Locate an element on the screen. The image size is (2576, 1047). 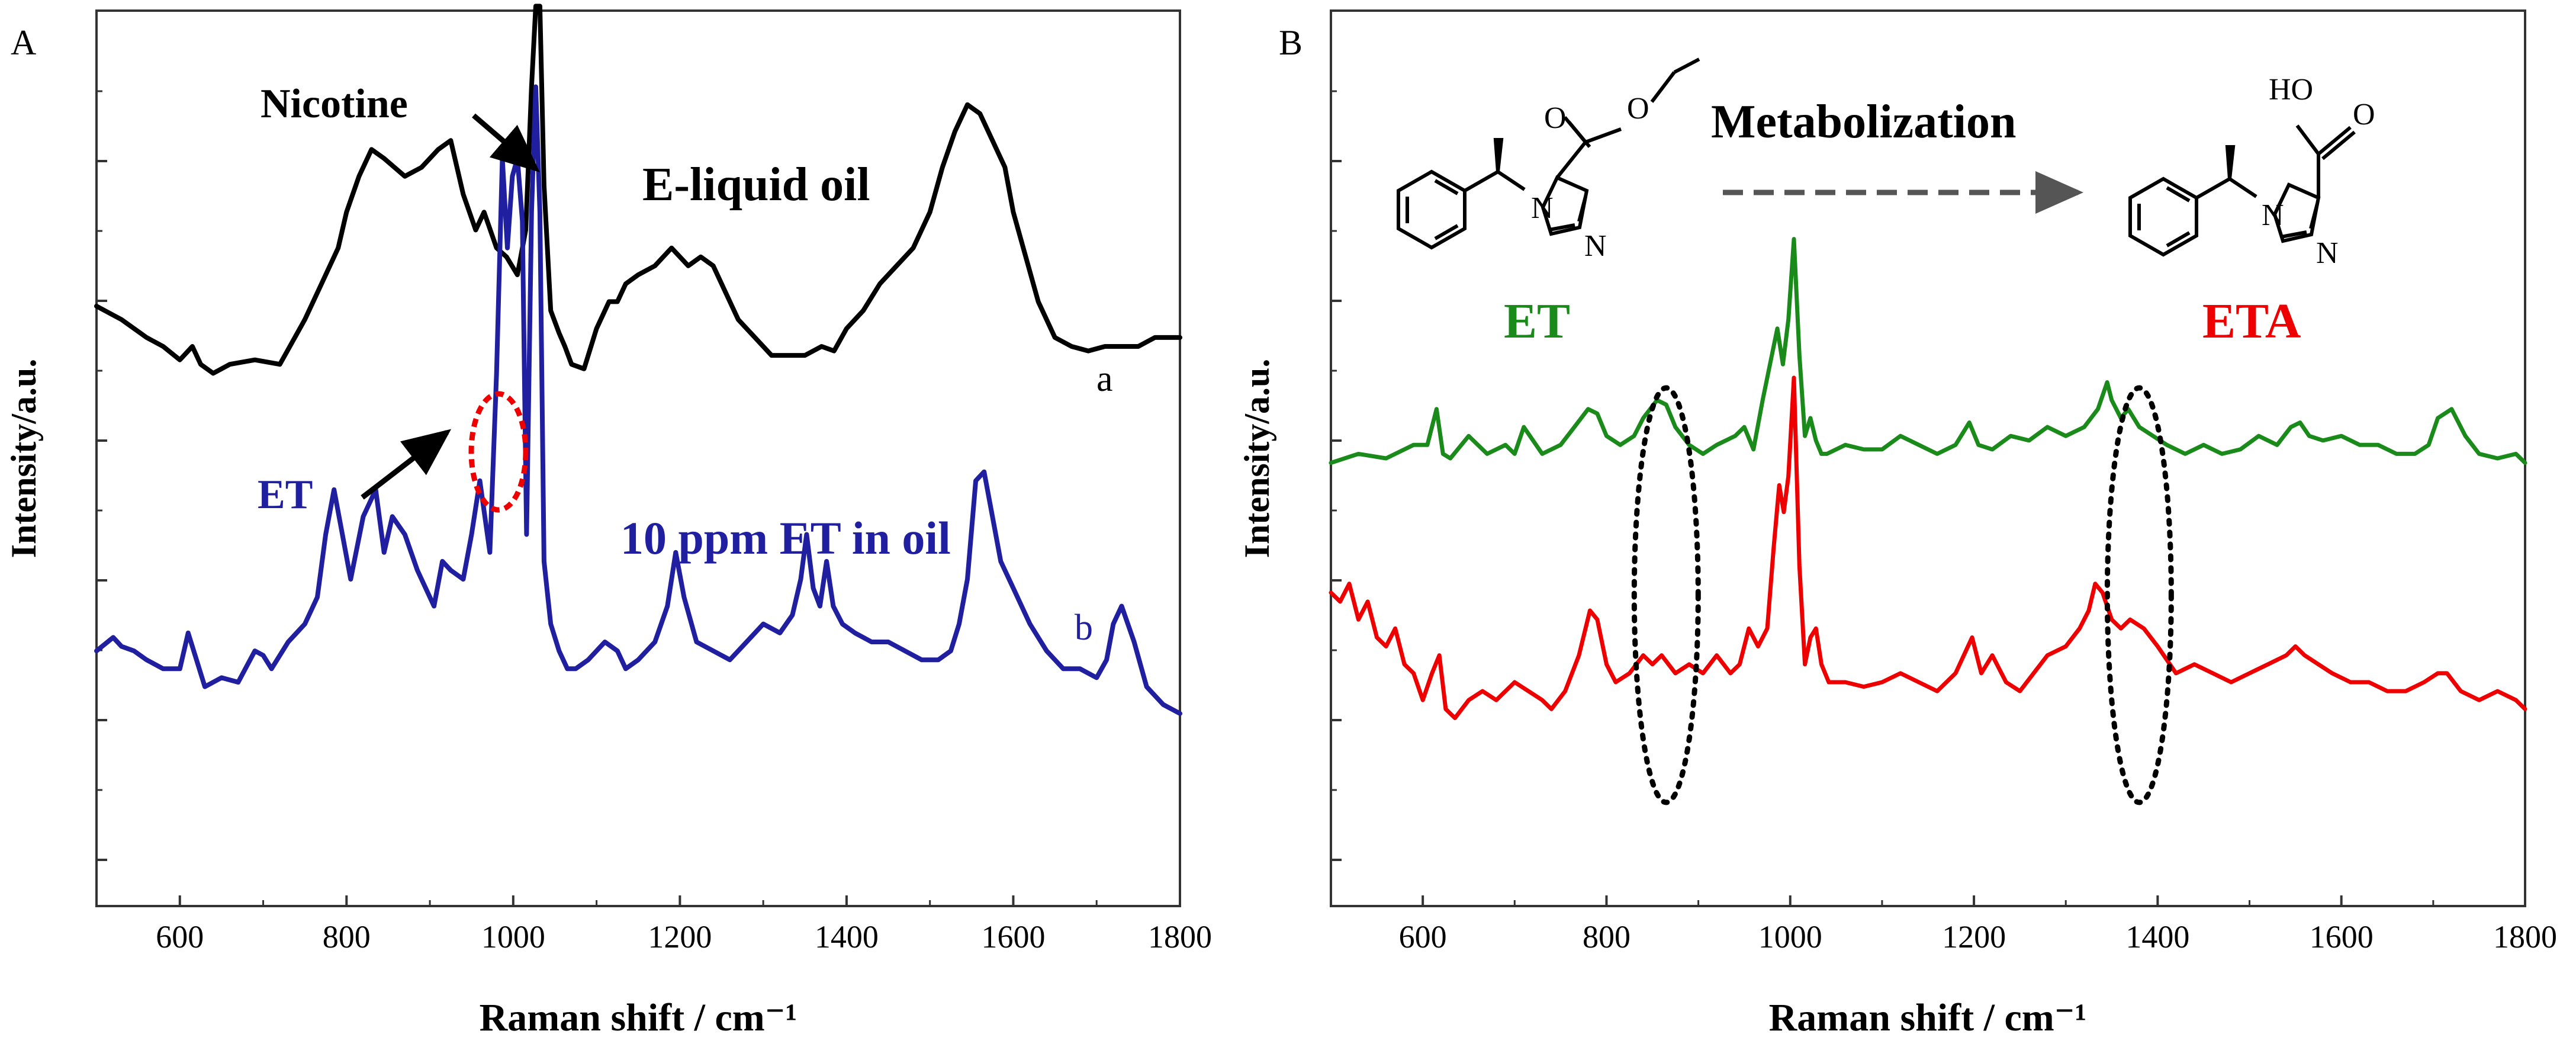
eta-molecule-hydroxyl-label: HO is located at coordinates (2291, 90).